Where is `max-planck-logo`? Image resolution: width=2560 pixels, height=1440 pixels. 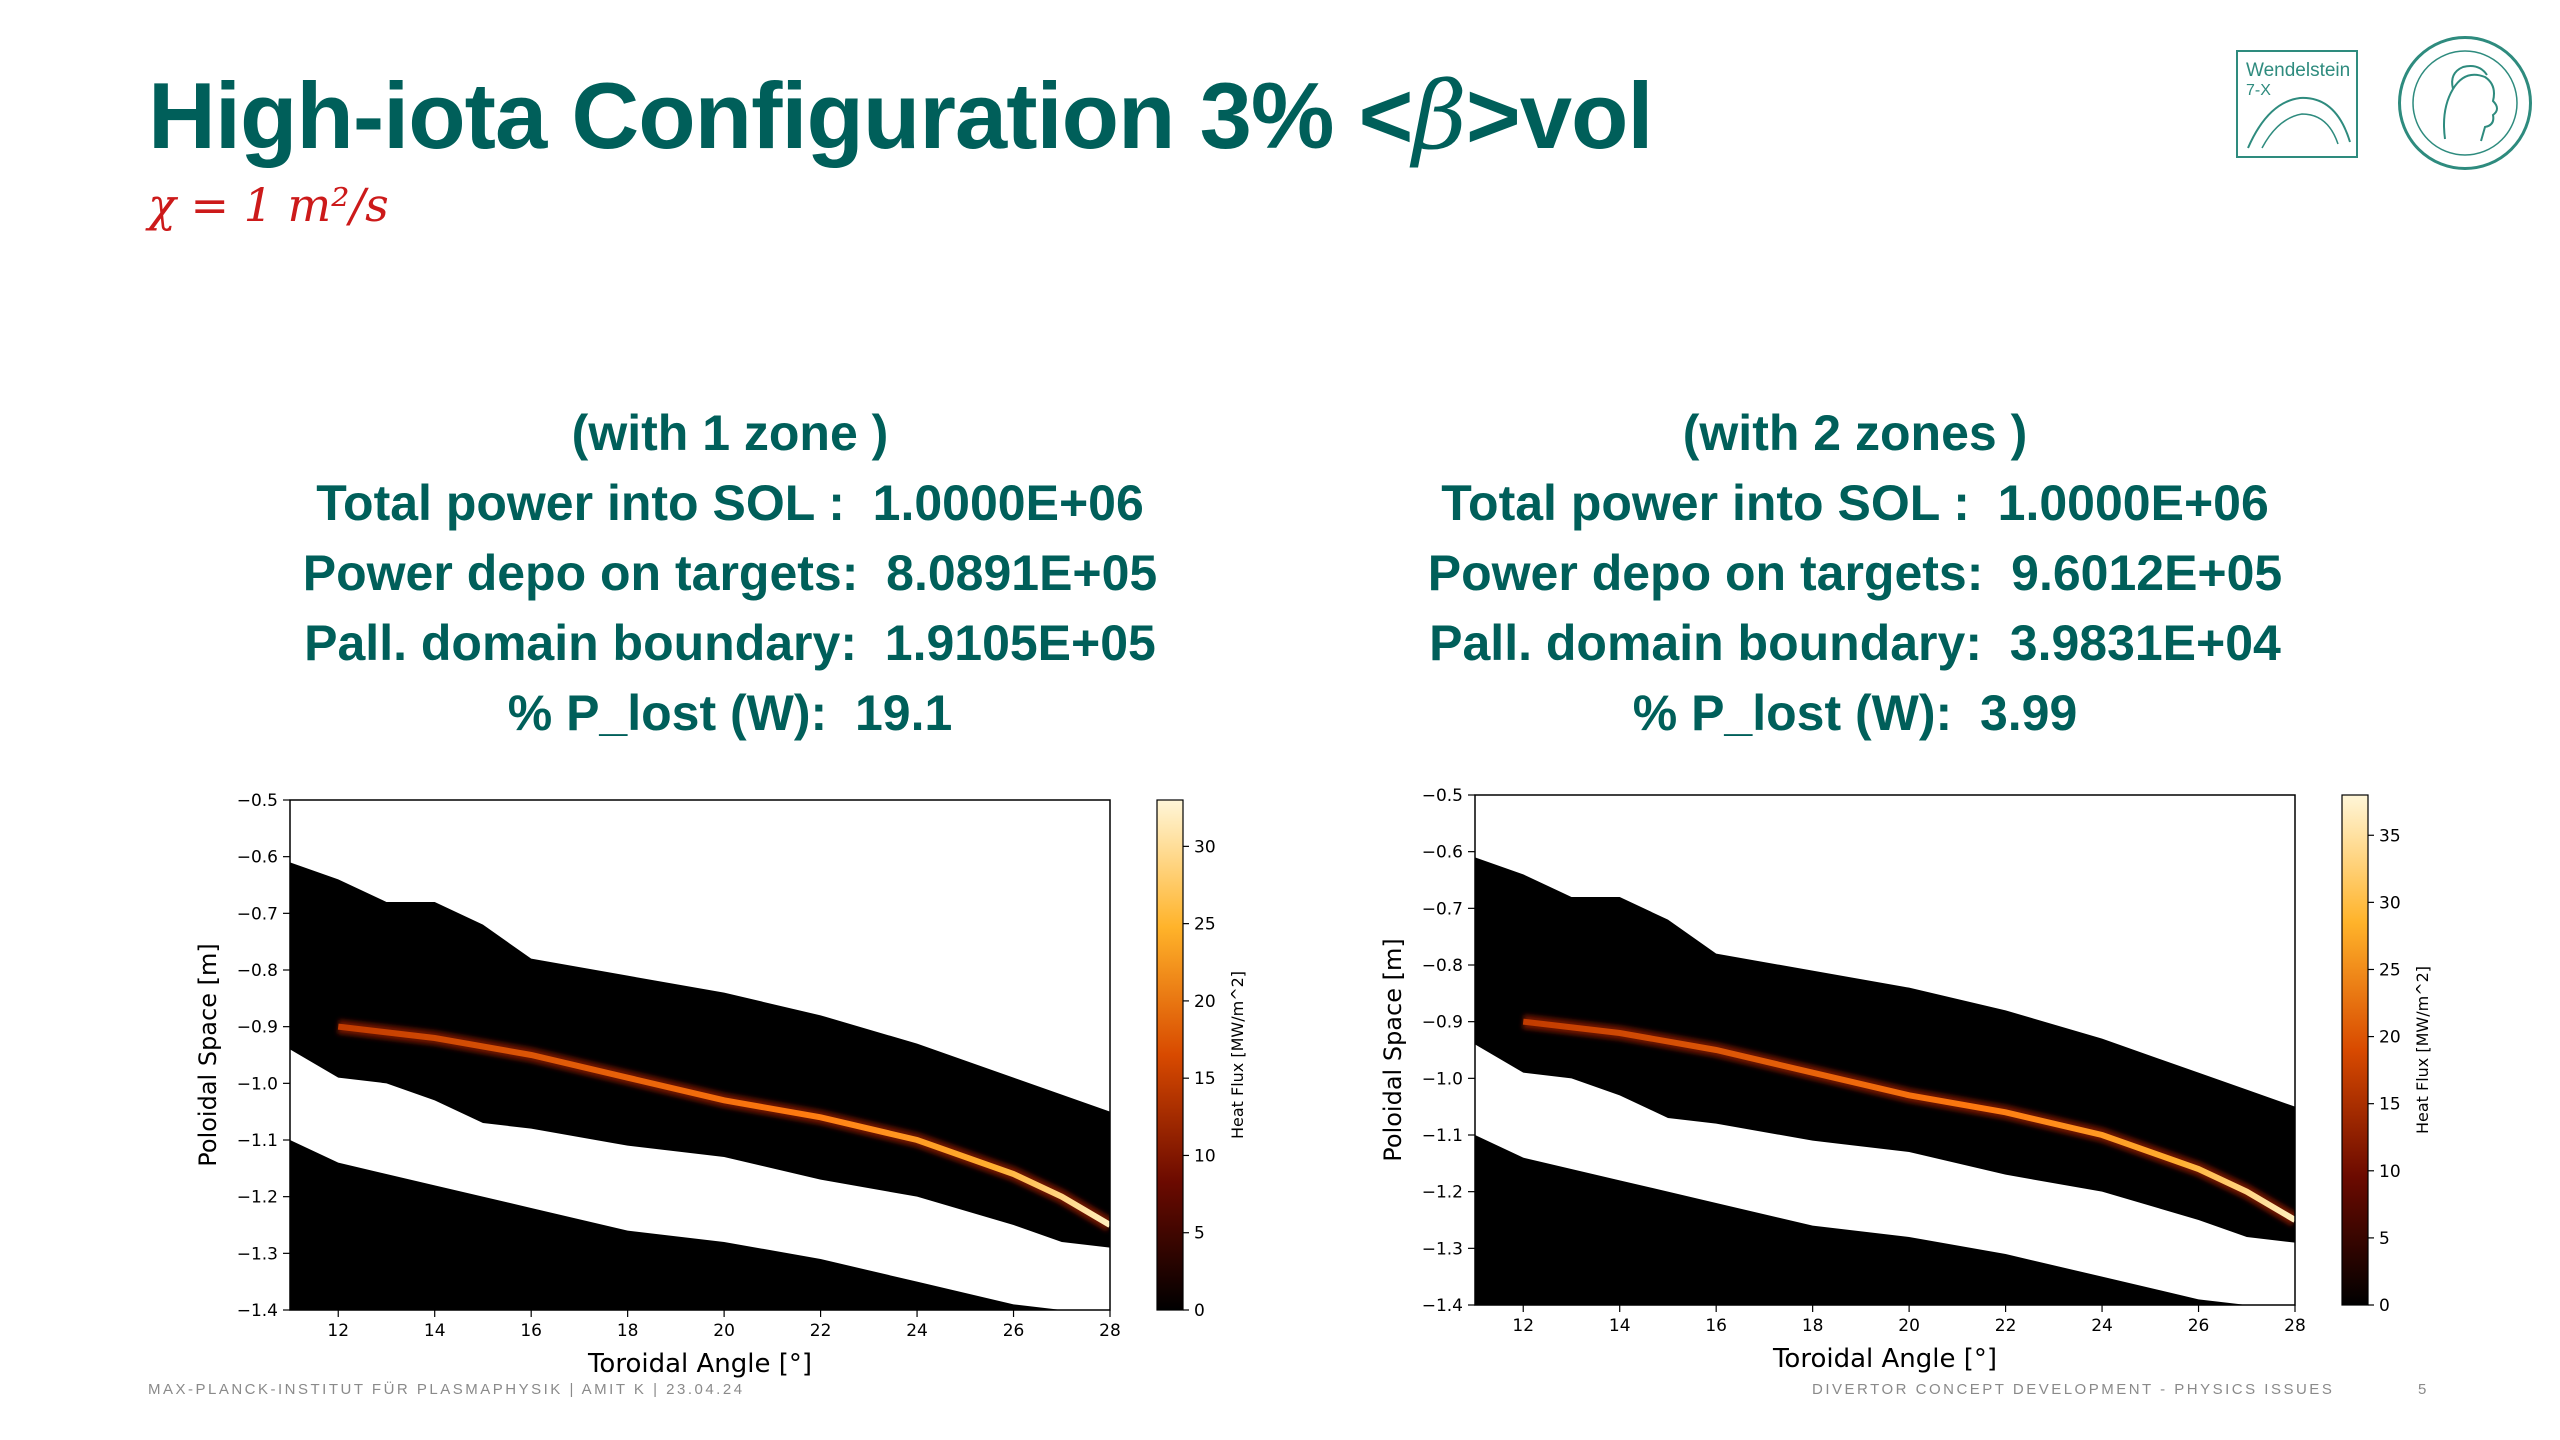 max-planck-logo is located at coordinates (2465, 103).